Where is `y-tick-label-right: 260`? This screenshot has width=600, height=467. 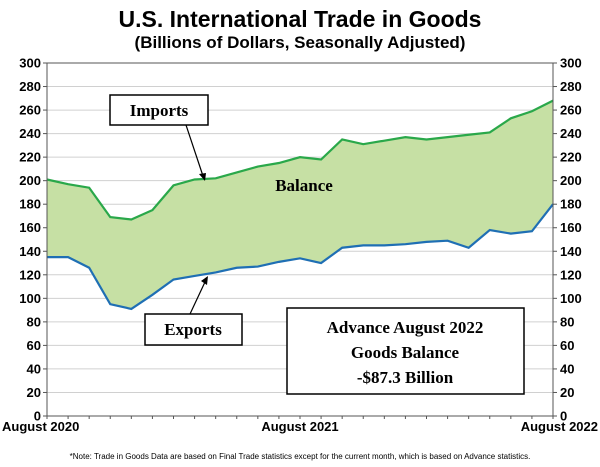 y-tick-label-right: 260 is located at coordinates (571, 110).